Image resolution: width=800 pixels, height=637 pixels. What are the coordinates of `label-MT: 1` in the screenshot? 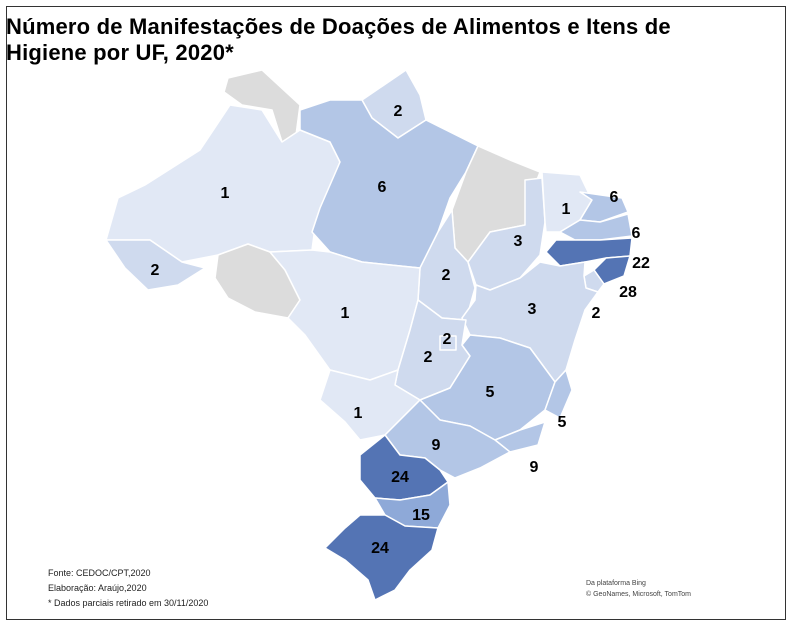 It's located at (345, 313).